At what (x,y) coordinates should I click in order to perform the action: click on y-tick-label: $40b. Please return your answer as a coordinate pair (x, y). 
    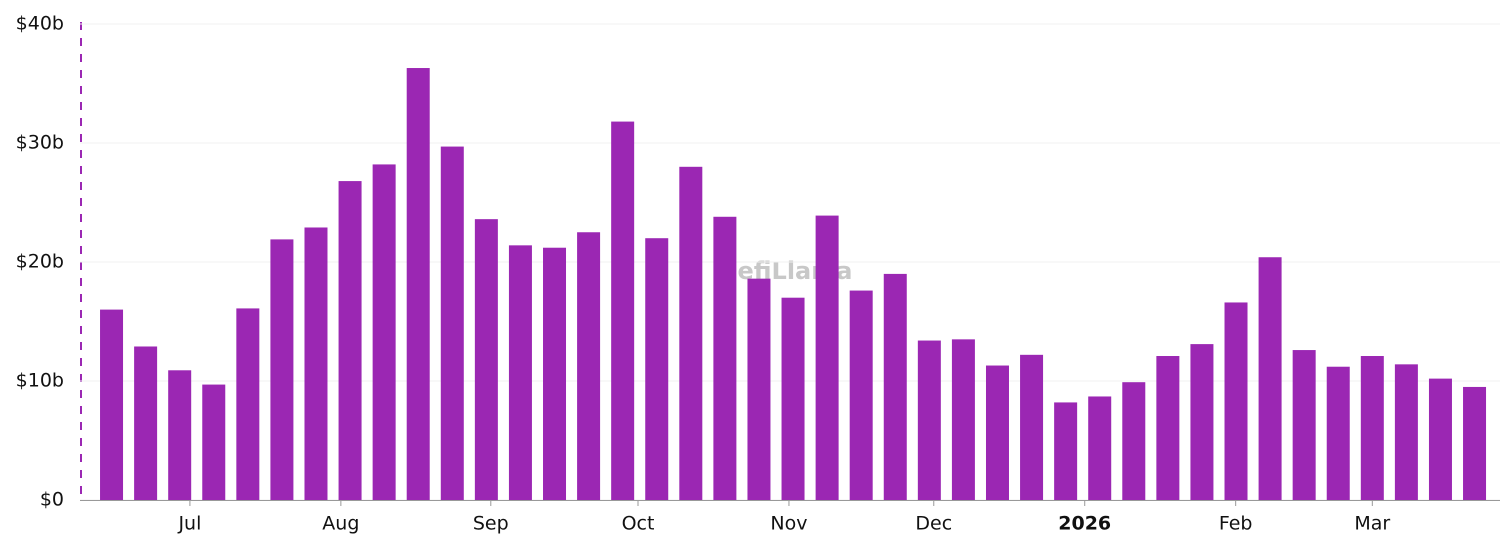
    Looking at the image, I should click on (40, 24).